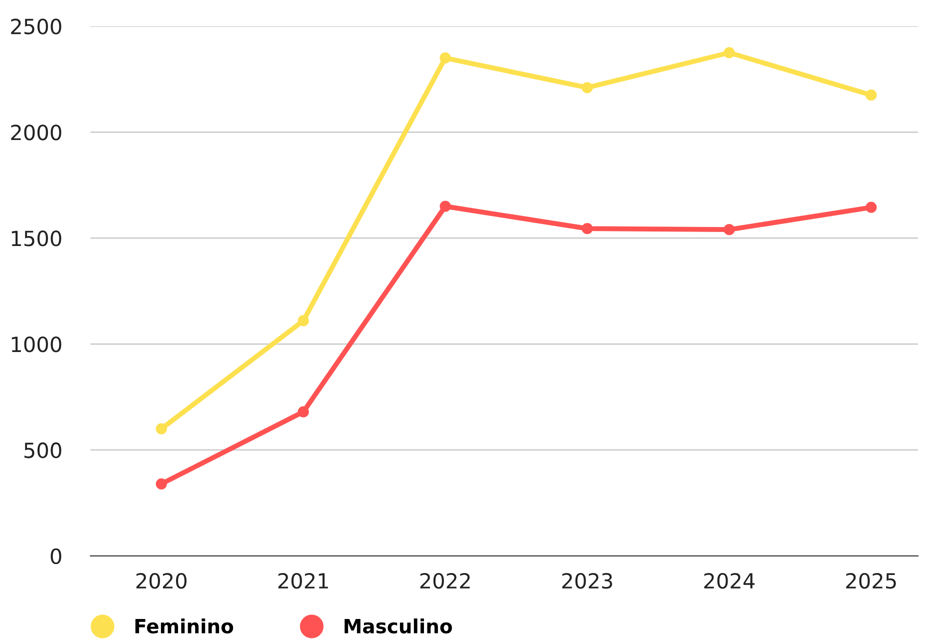  What do you see at coordinates (303, 580) in the screenshot?
I see `x-tick-label: 2021` at bounding box center [303, 580].